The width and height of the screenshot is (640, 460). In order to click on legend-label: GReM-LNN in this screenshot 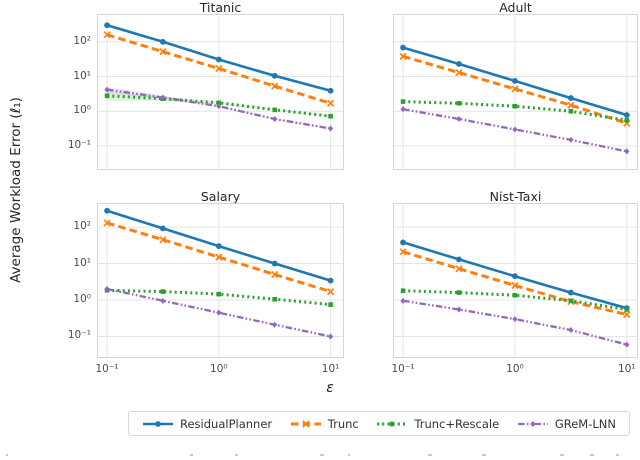, I will do `click(585, 423)`.